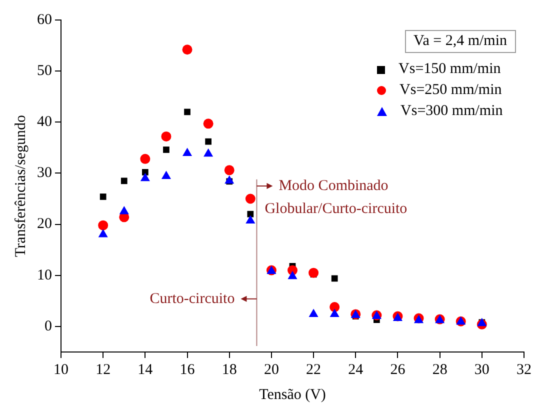 This screenshot has width=546, height=417. What do you see at coordinates (188, 370) in the screenshot?
I see `x-tick-label: 16` at bounding box center [188, 370].